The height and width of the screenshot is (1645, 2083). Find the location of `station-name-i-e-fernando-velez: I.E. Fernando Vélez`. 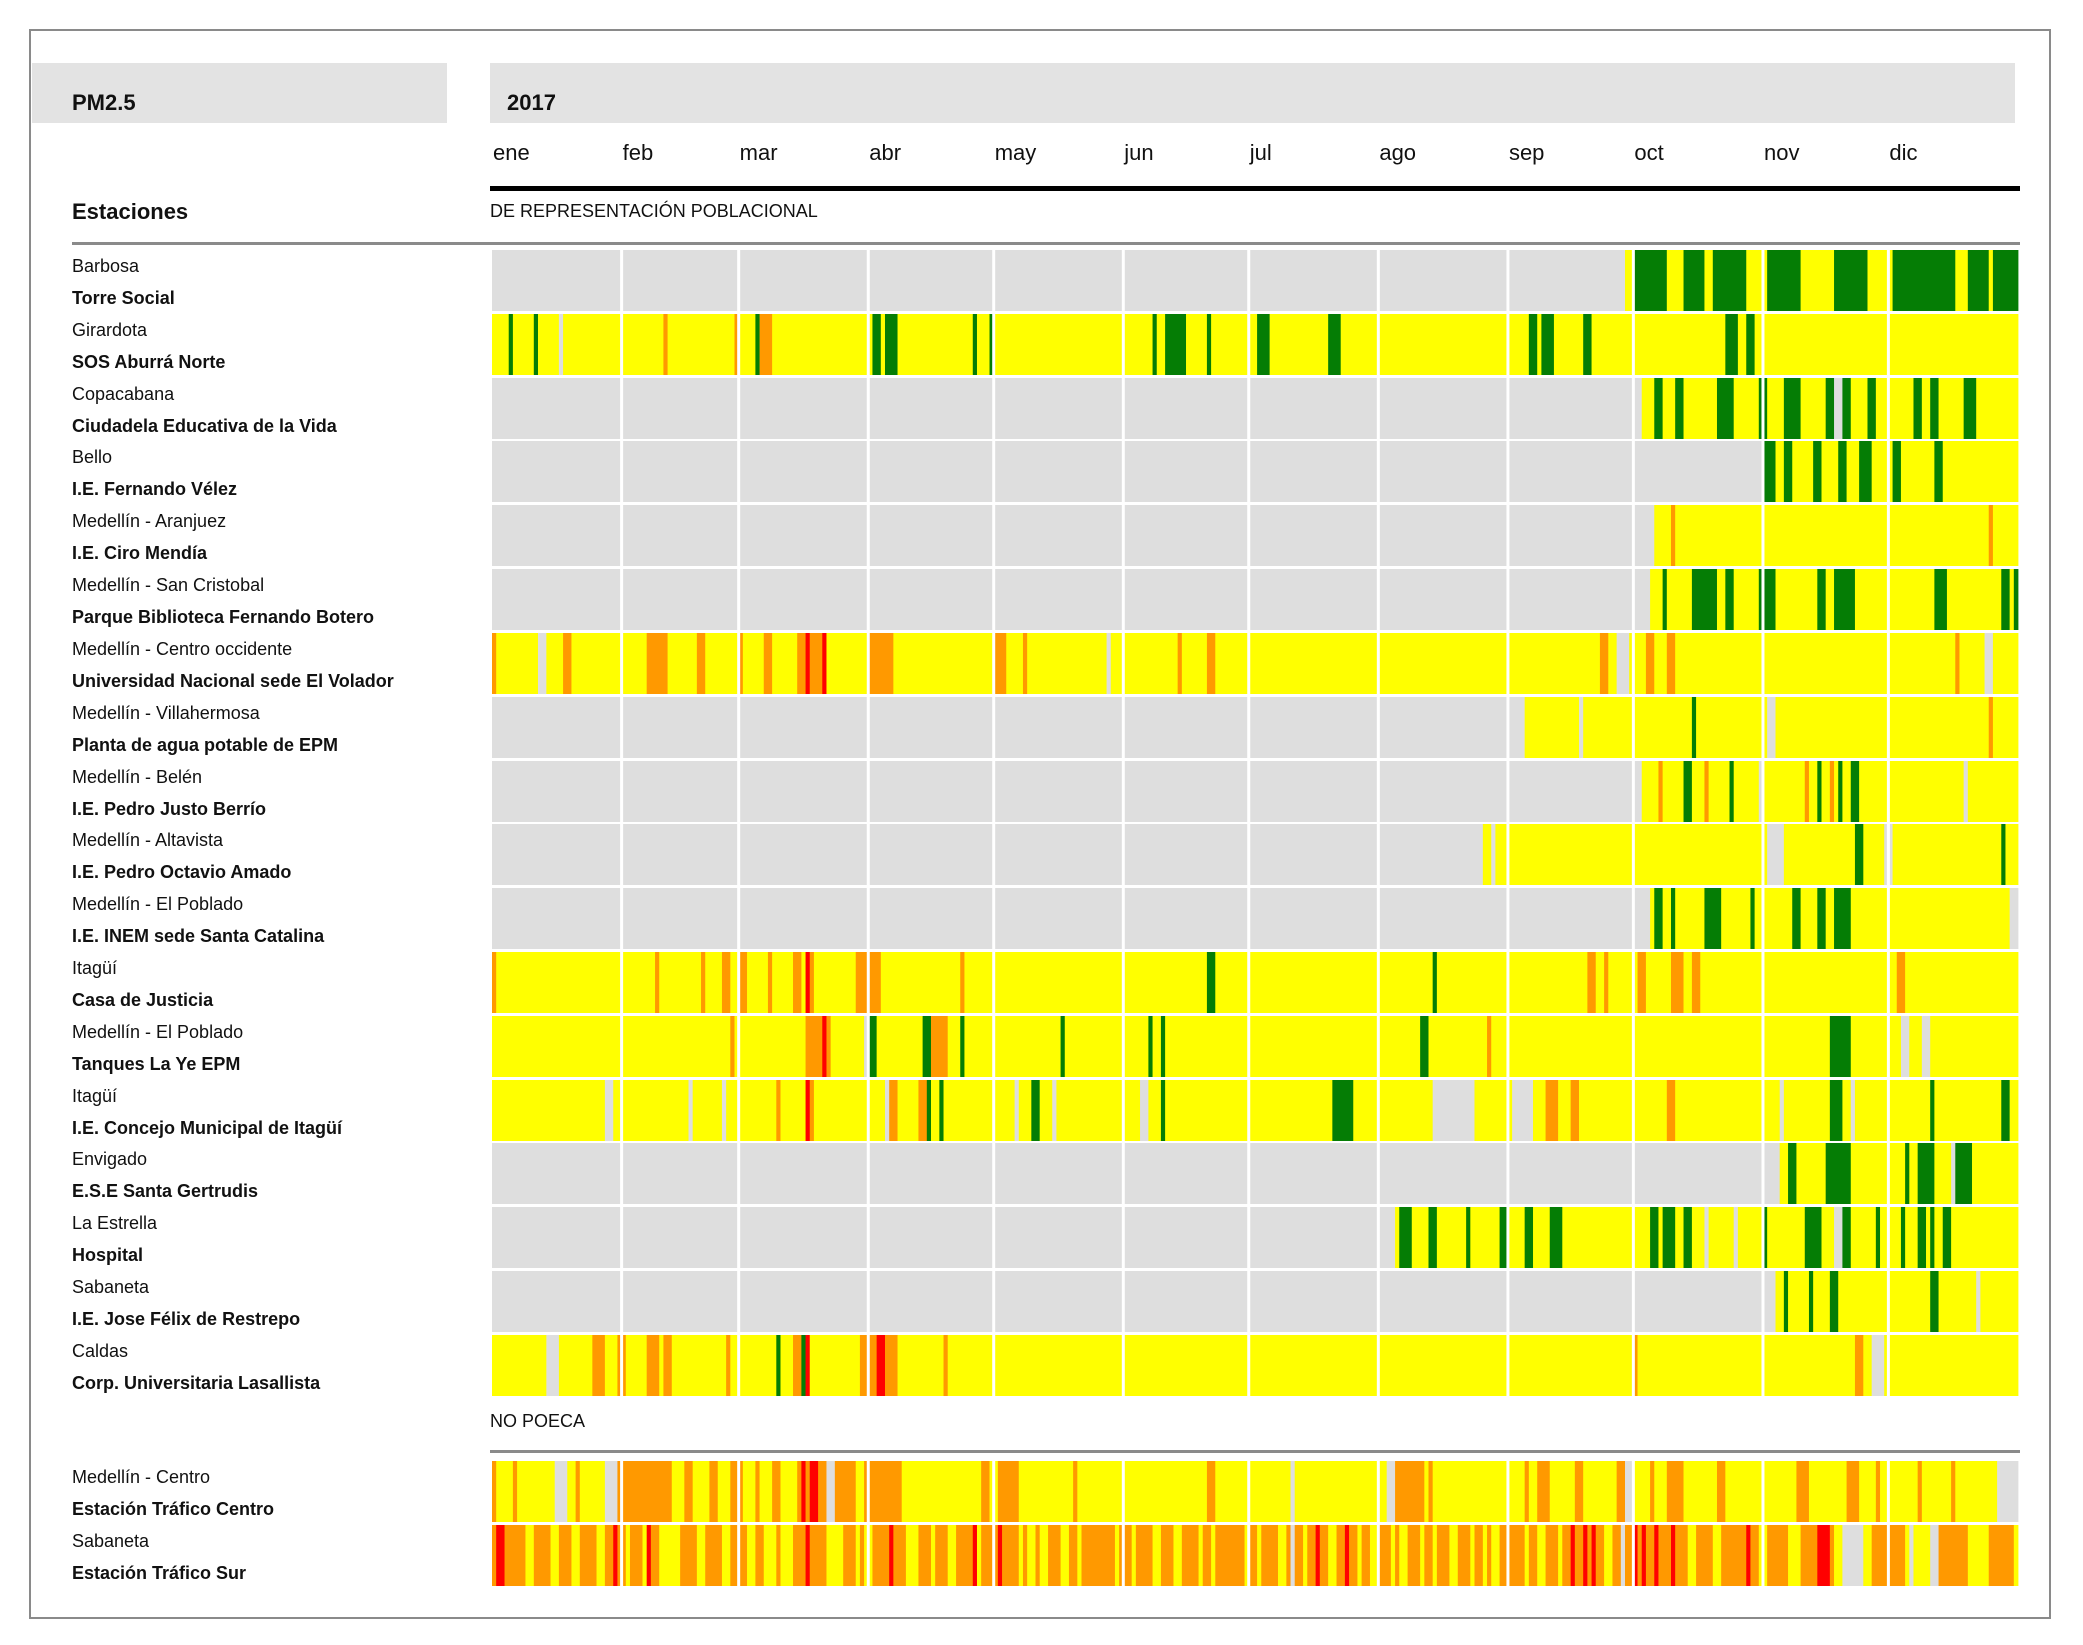

station-name-i-e-fernando-velez: I.E. Fernando Vélez is located at coordinates (155, 489).